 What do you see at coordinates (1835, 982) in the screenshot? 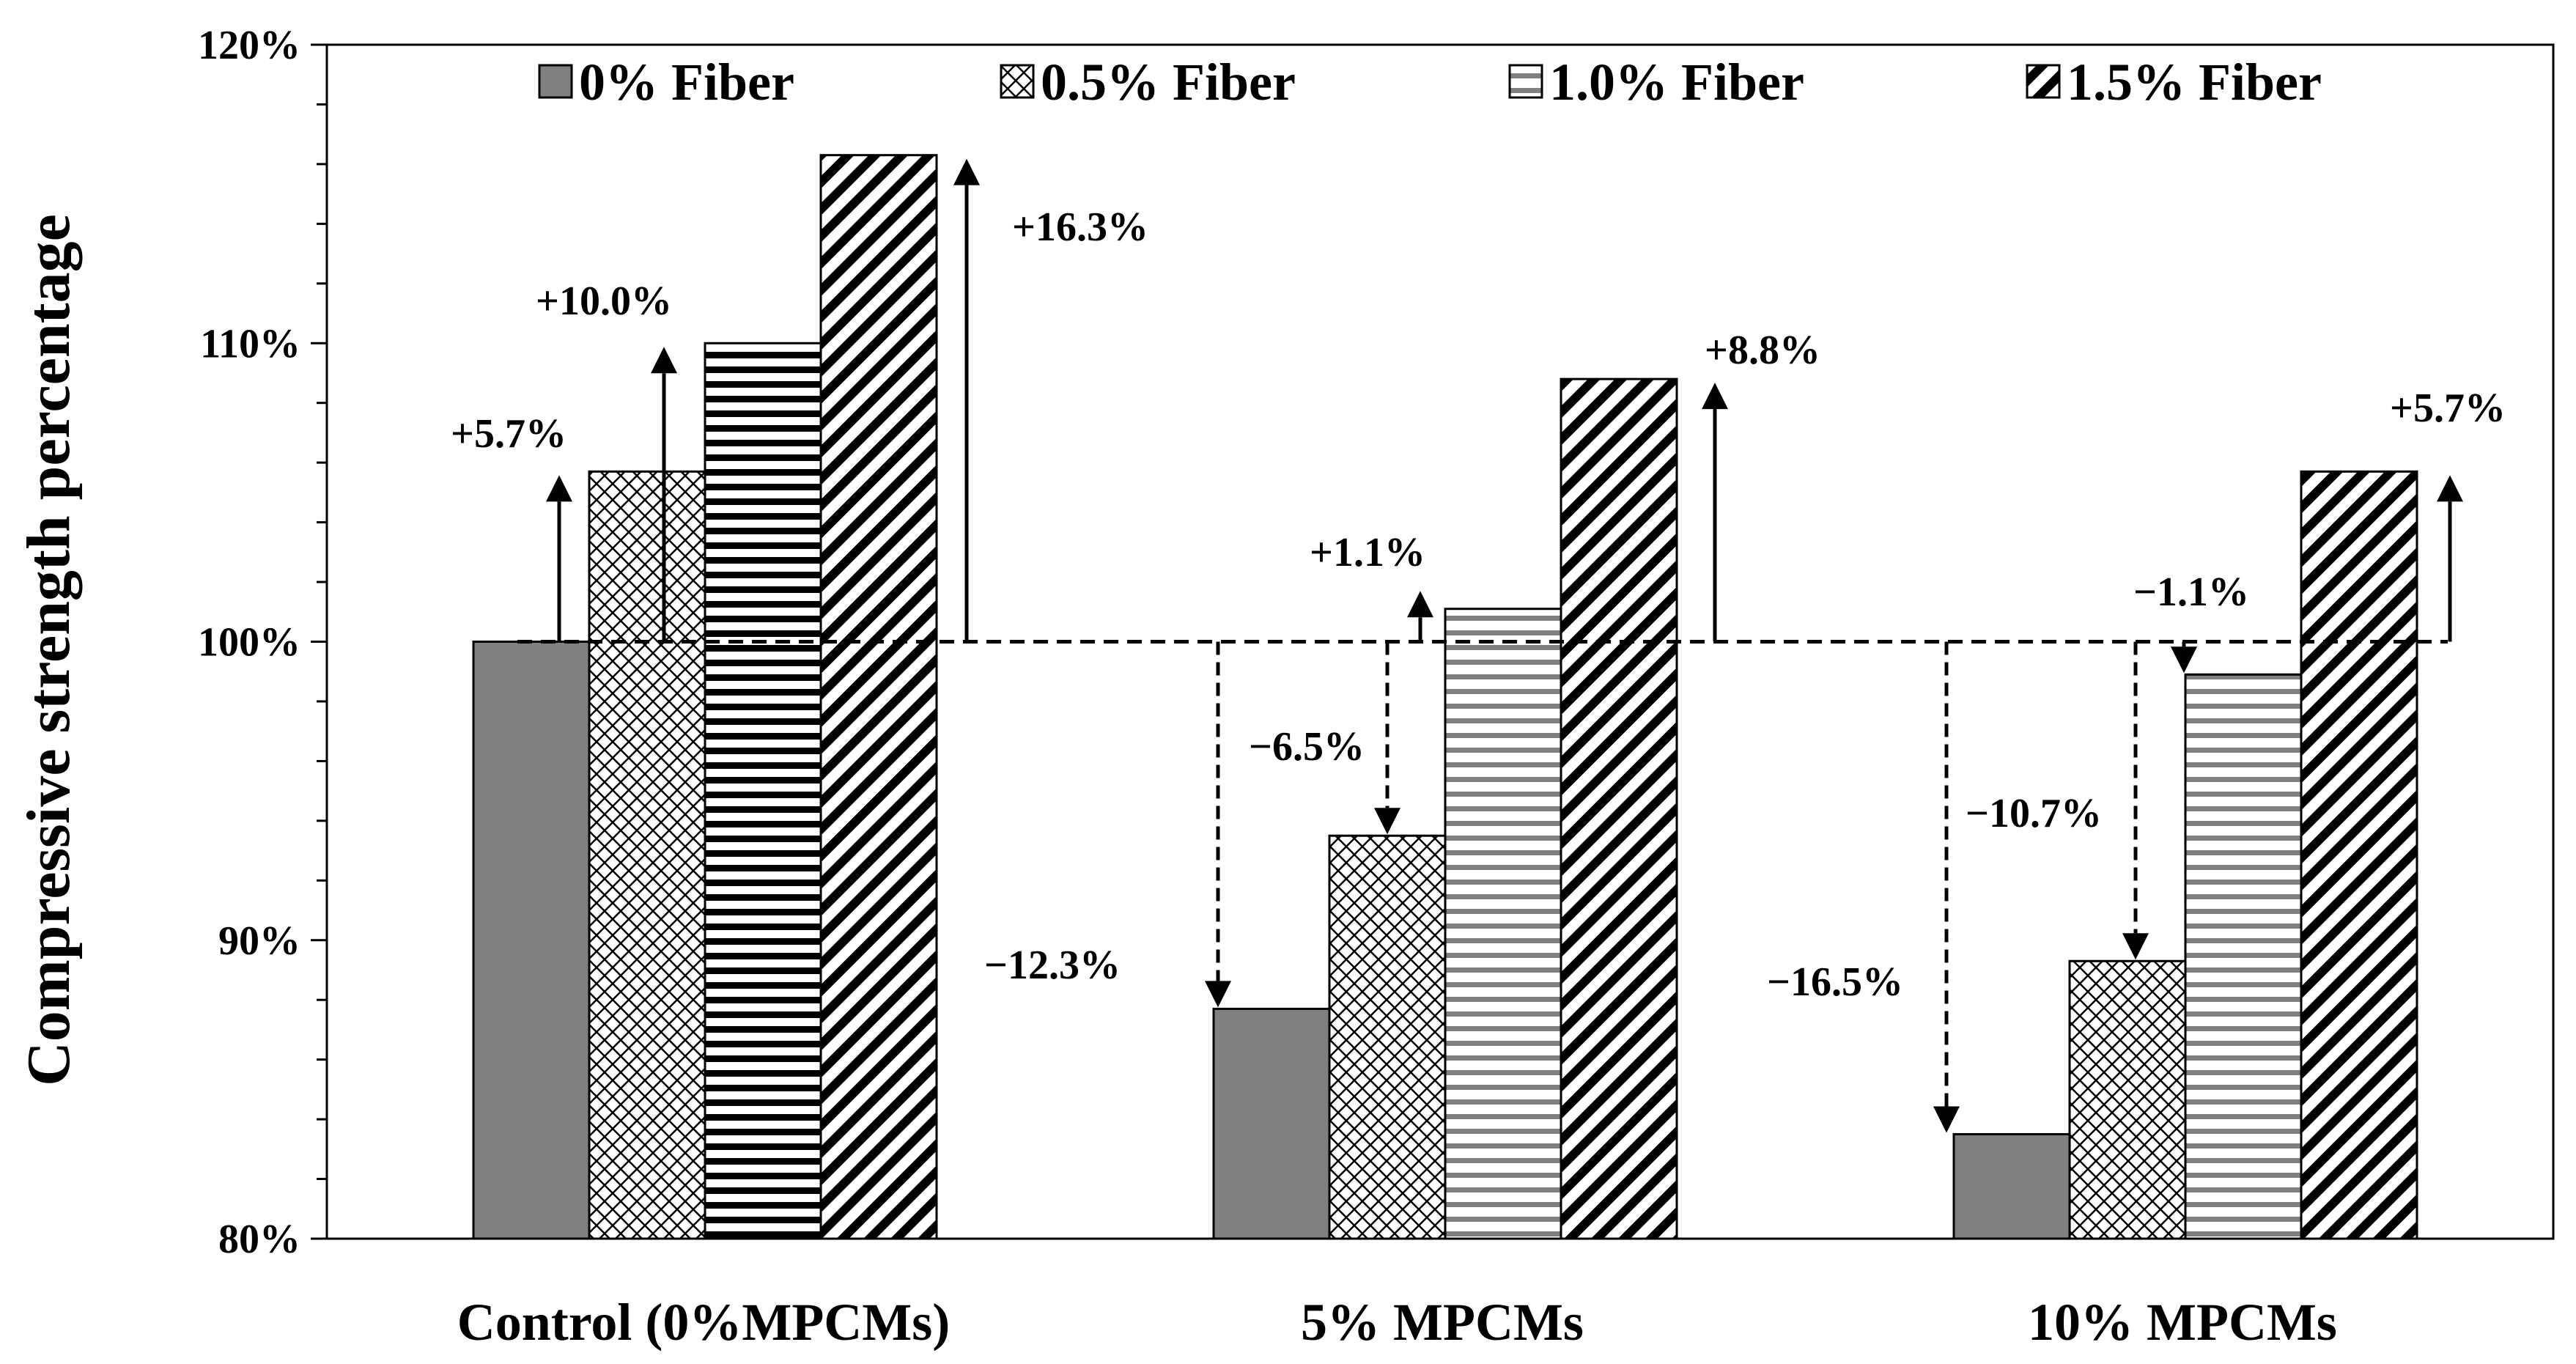
I see `annotation-label: −16.5%` at bounding box center [1835, 982].